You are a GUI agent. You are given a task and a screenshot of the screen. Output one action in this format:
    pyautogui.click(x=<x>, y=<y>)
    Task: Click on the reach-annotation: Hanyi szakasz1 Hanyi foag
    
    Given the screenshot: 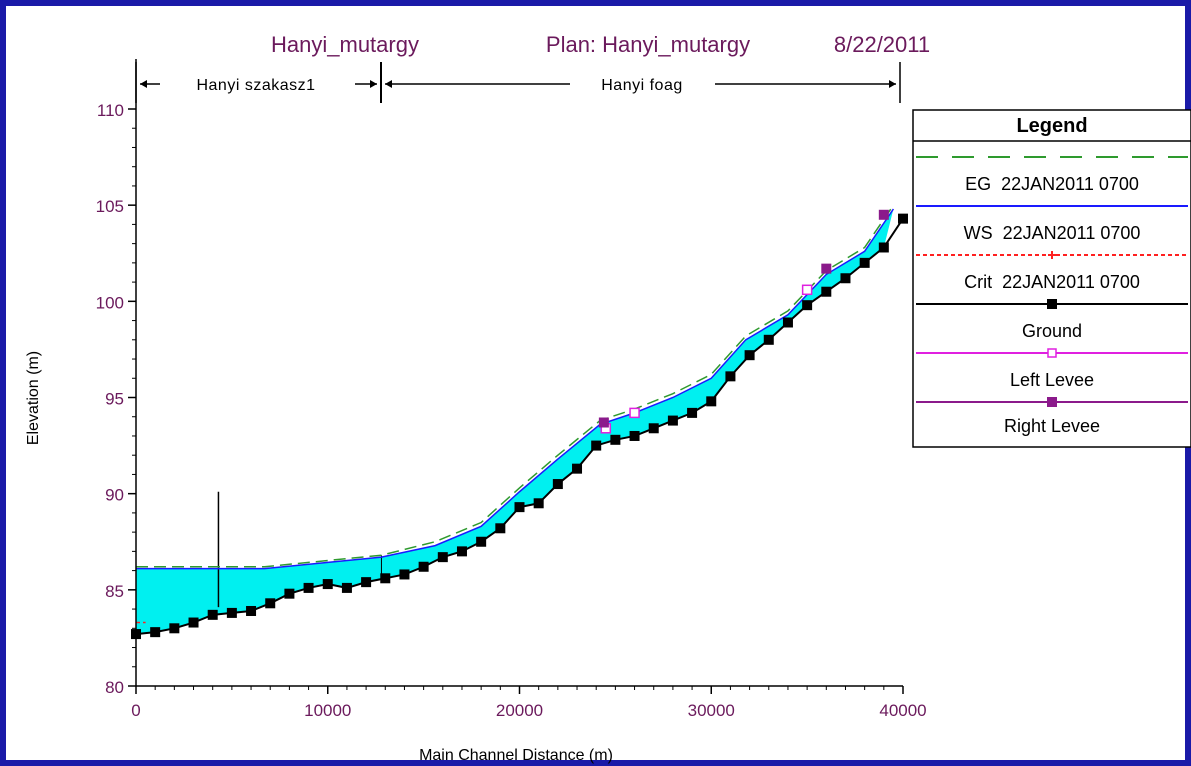 What is the action you would take?
    pyautogui.click(x=518, y=82)
    